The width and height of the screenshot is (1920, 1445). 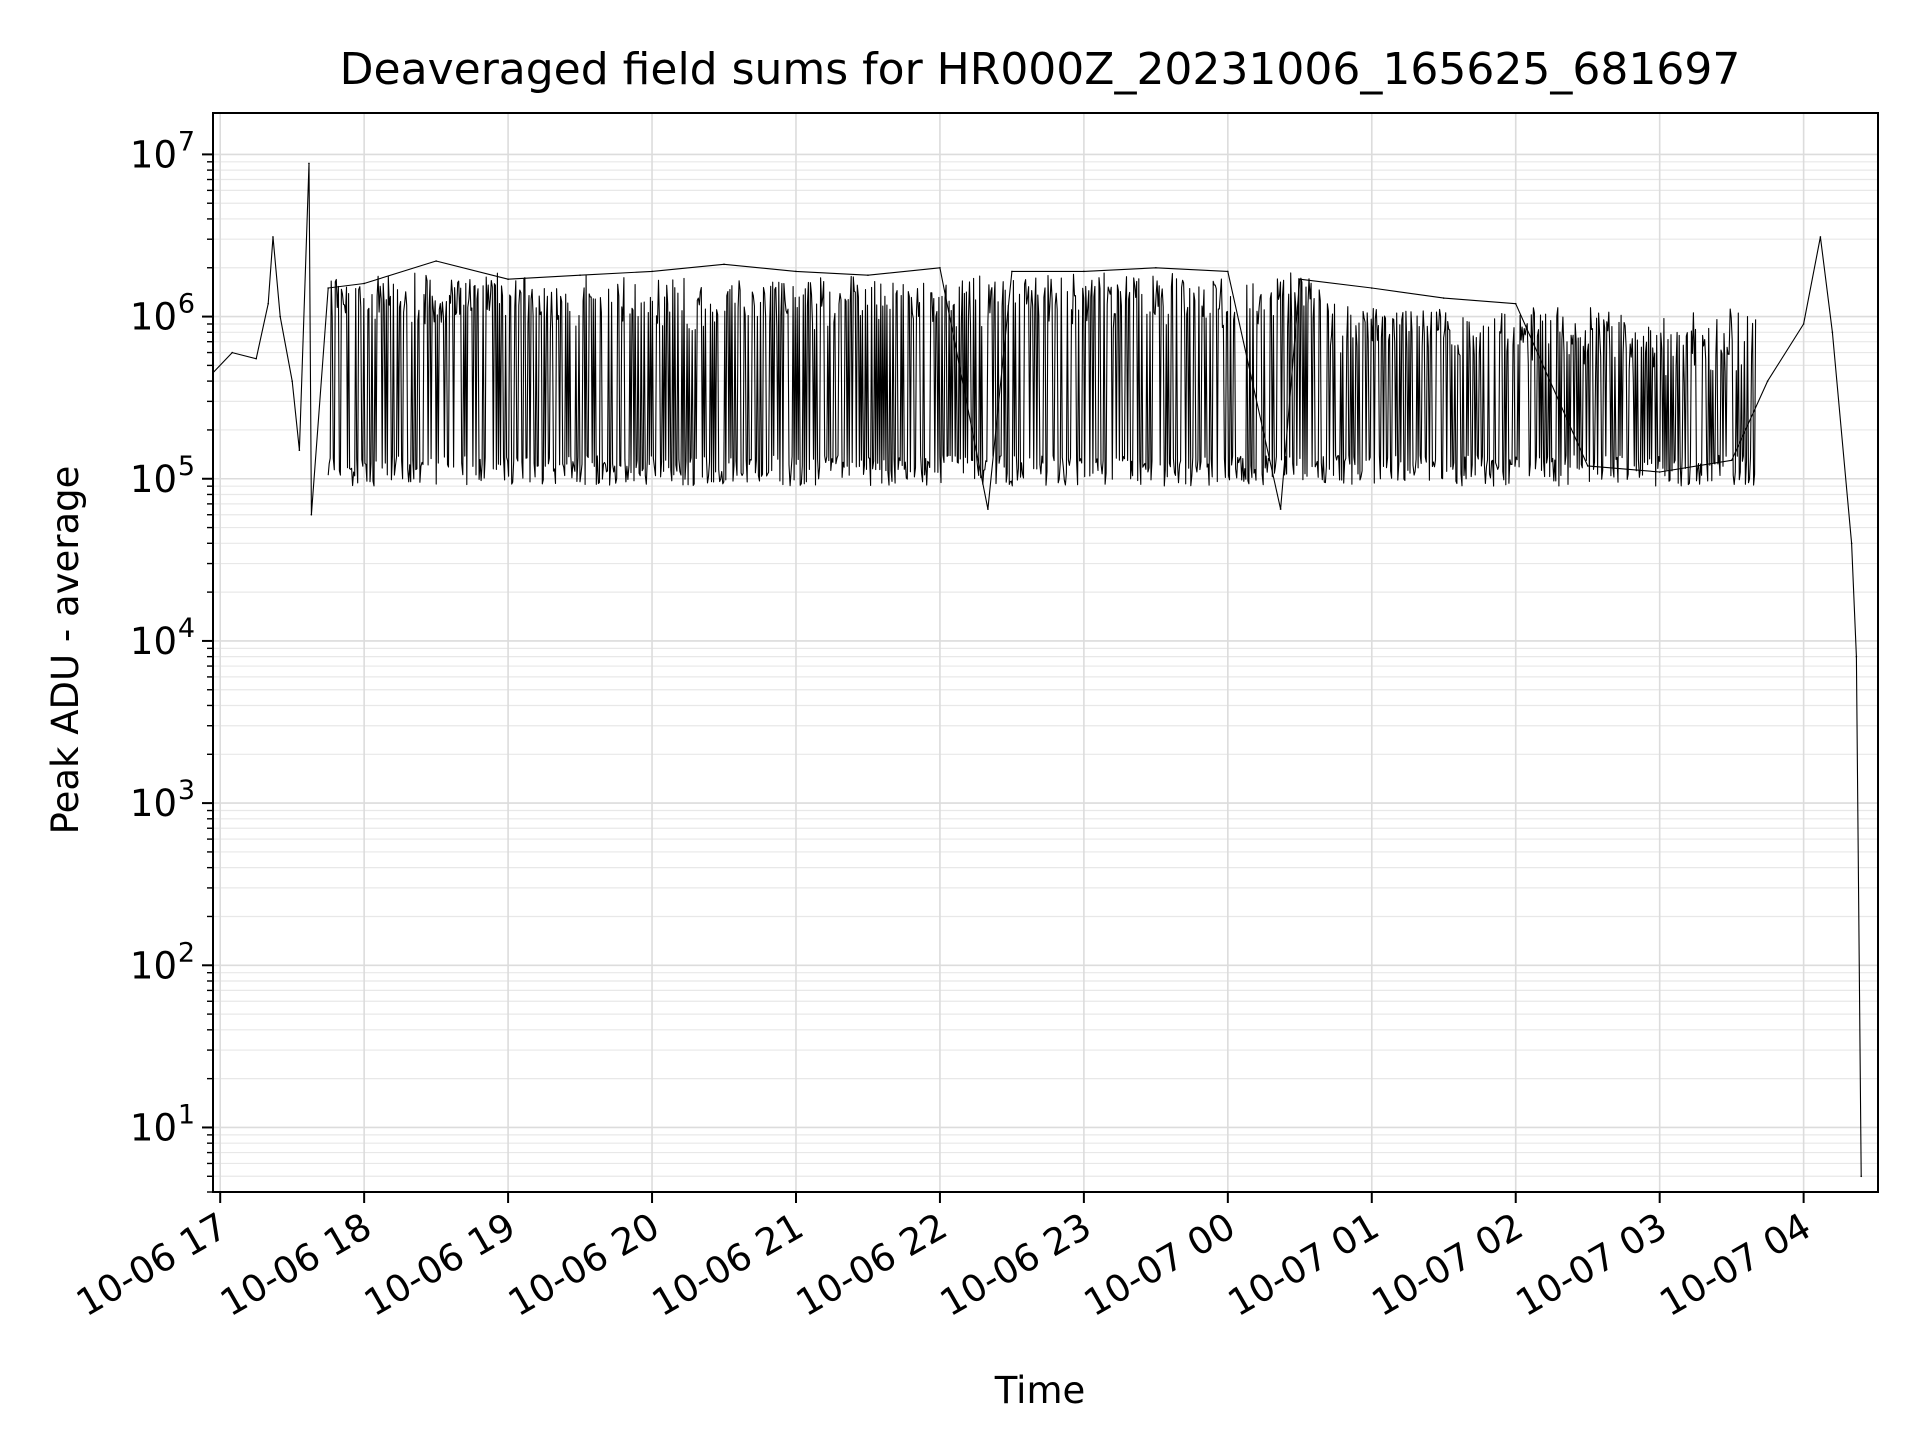 What do you see at coordinates (186, 790) in the screenshot?
I see `y-tick-exponent: 3` at bounding box center [186, 790].